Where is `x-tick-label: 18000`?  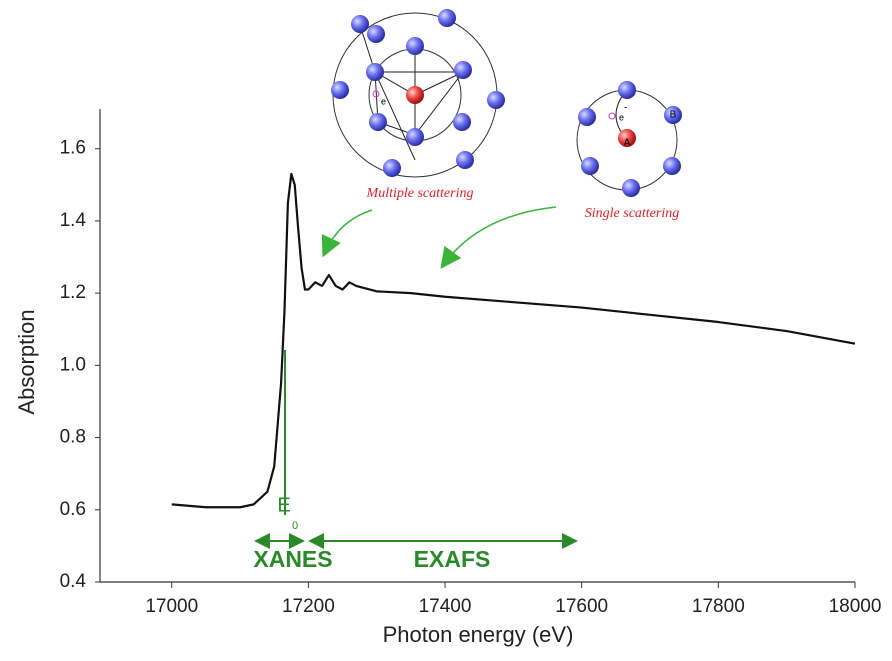
x-tick-label: 18000 is located at coordinates (855, 606).